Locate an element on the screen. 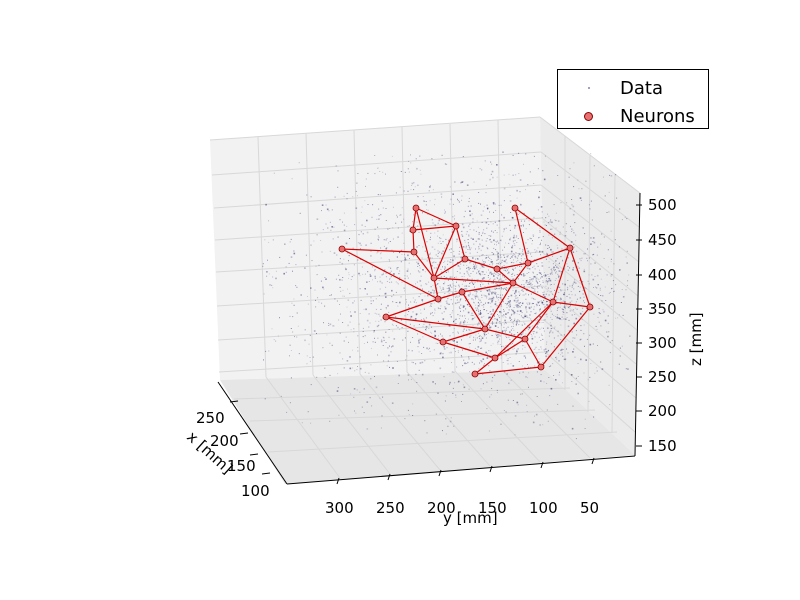 The image size is (800, 600). z-axis-line is located at coordinates (637, 324).